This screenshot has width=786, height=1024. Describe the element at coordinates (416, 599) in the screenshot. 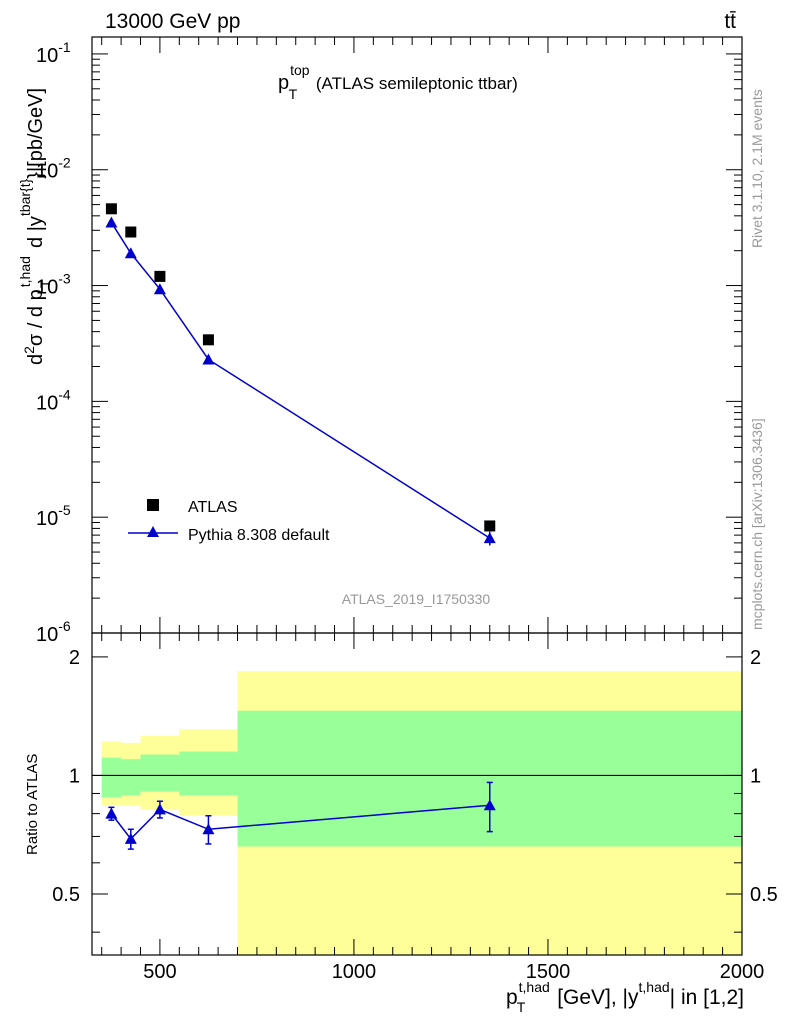

I see `analysis-id: ATLAS_2019_I1750330` at that location.